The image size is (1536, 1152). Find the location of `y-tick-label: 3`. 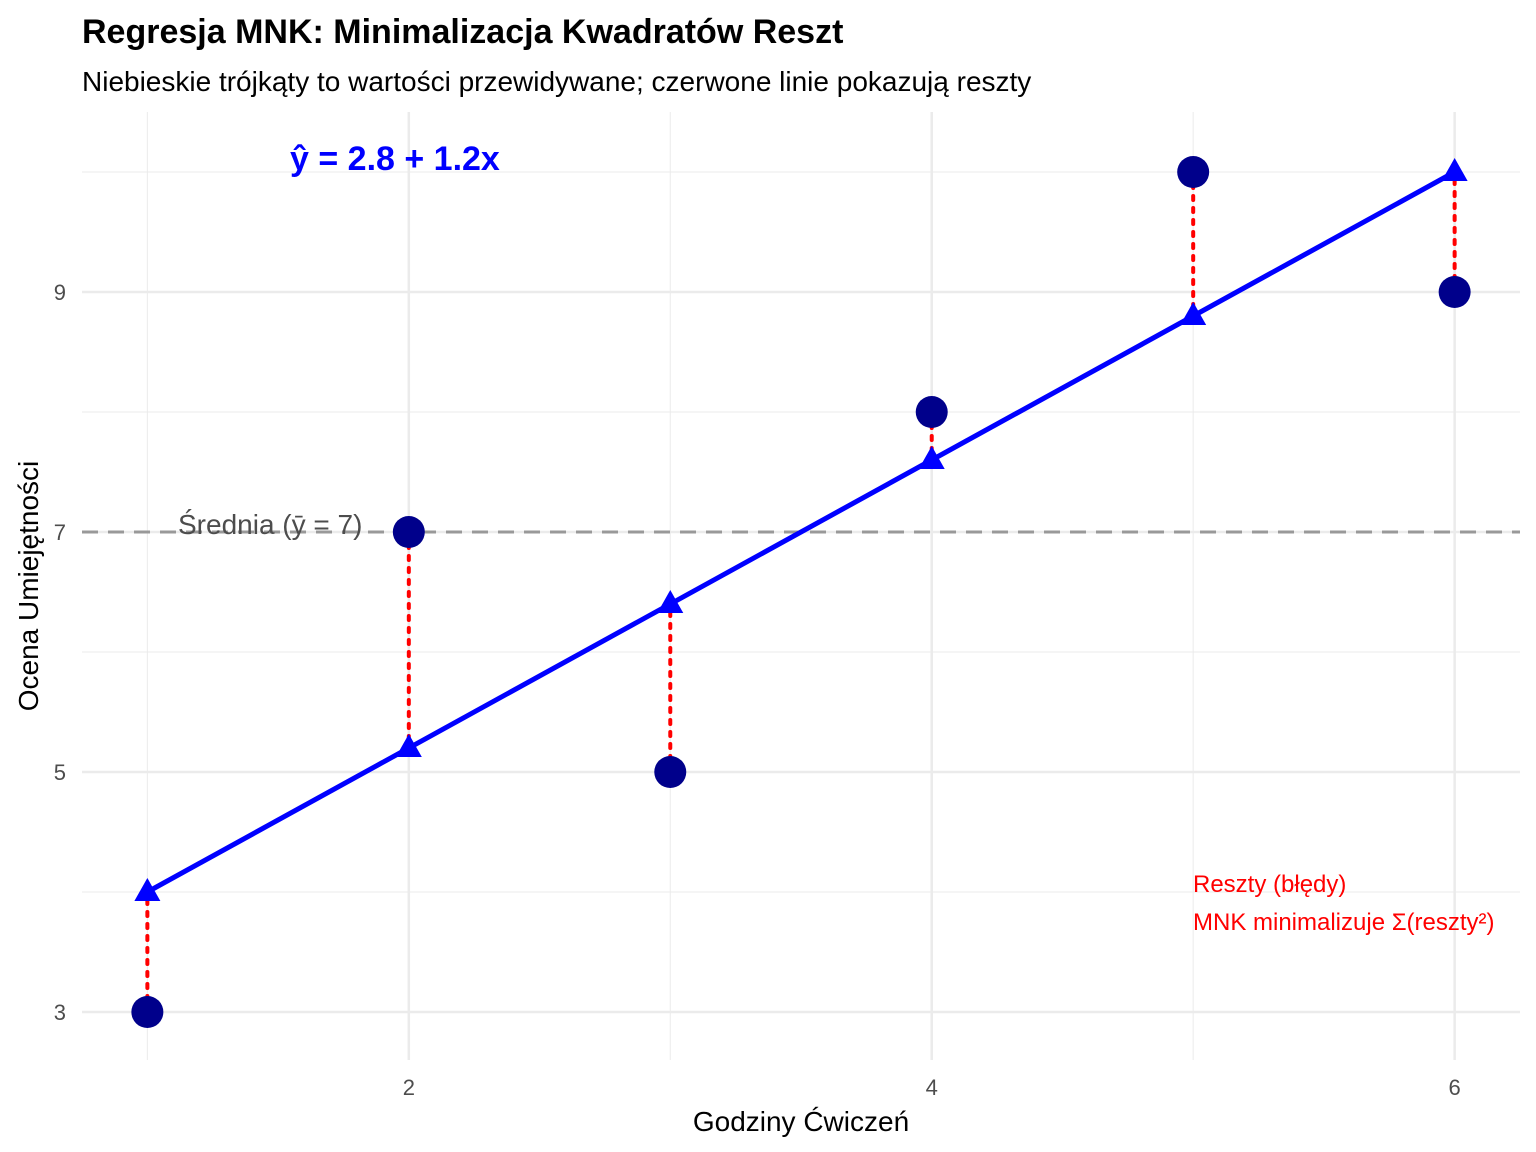

y-tick-label: 3 is located at coordinates (60, 1012).